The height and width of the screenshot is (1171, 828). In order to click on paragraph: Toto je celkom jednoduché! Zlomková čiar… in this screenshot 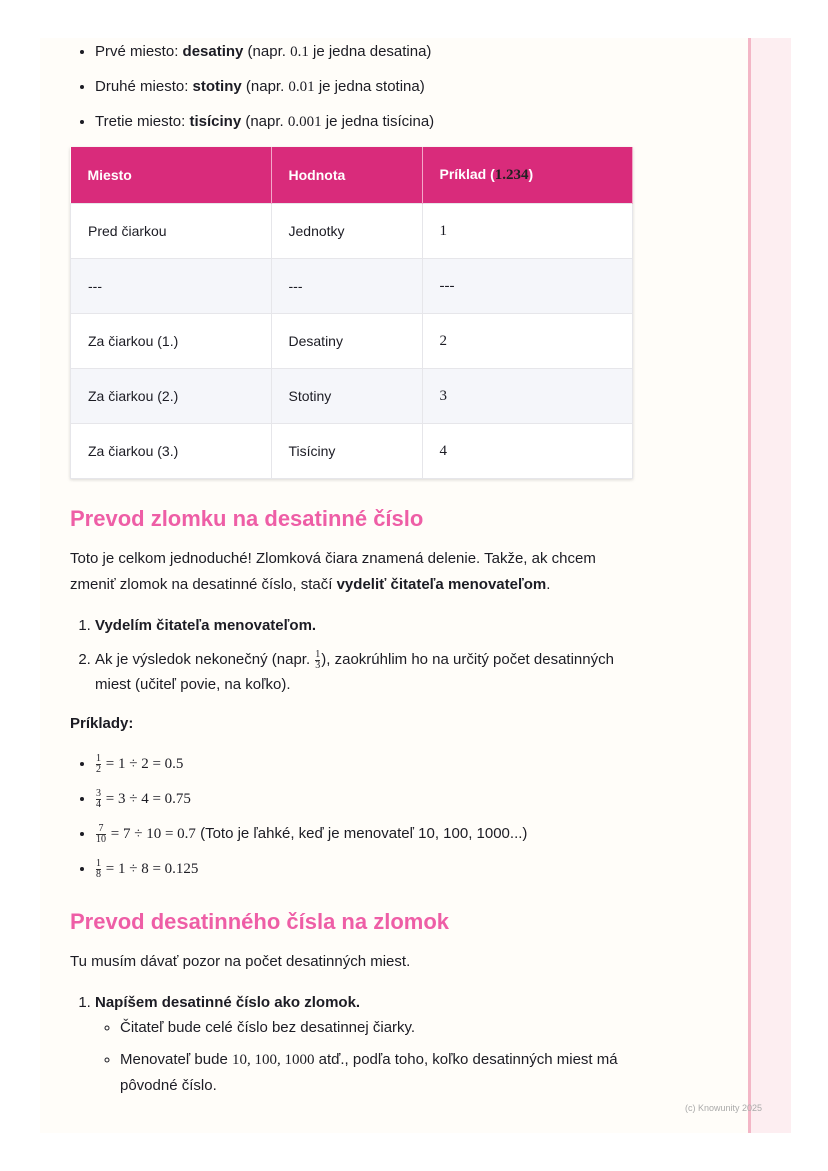, I will do `click(355, 572)`.